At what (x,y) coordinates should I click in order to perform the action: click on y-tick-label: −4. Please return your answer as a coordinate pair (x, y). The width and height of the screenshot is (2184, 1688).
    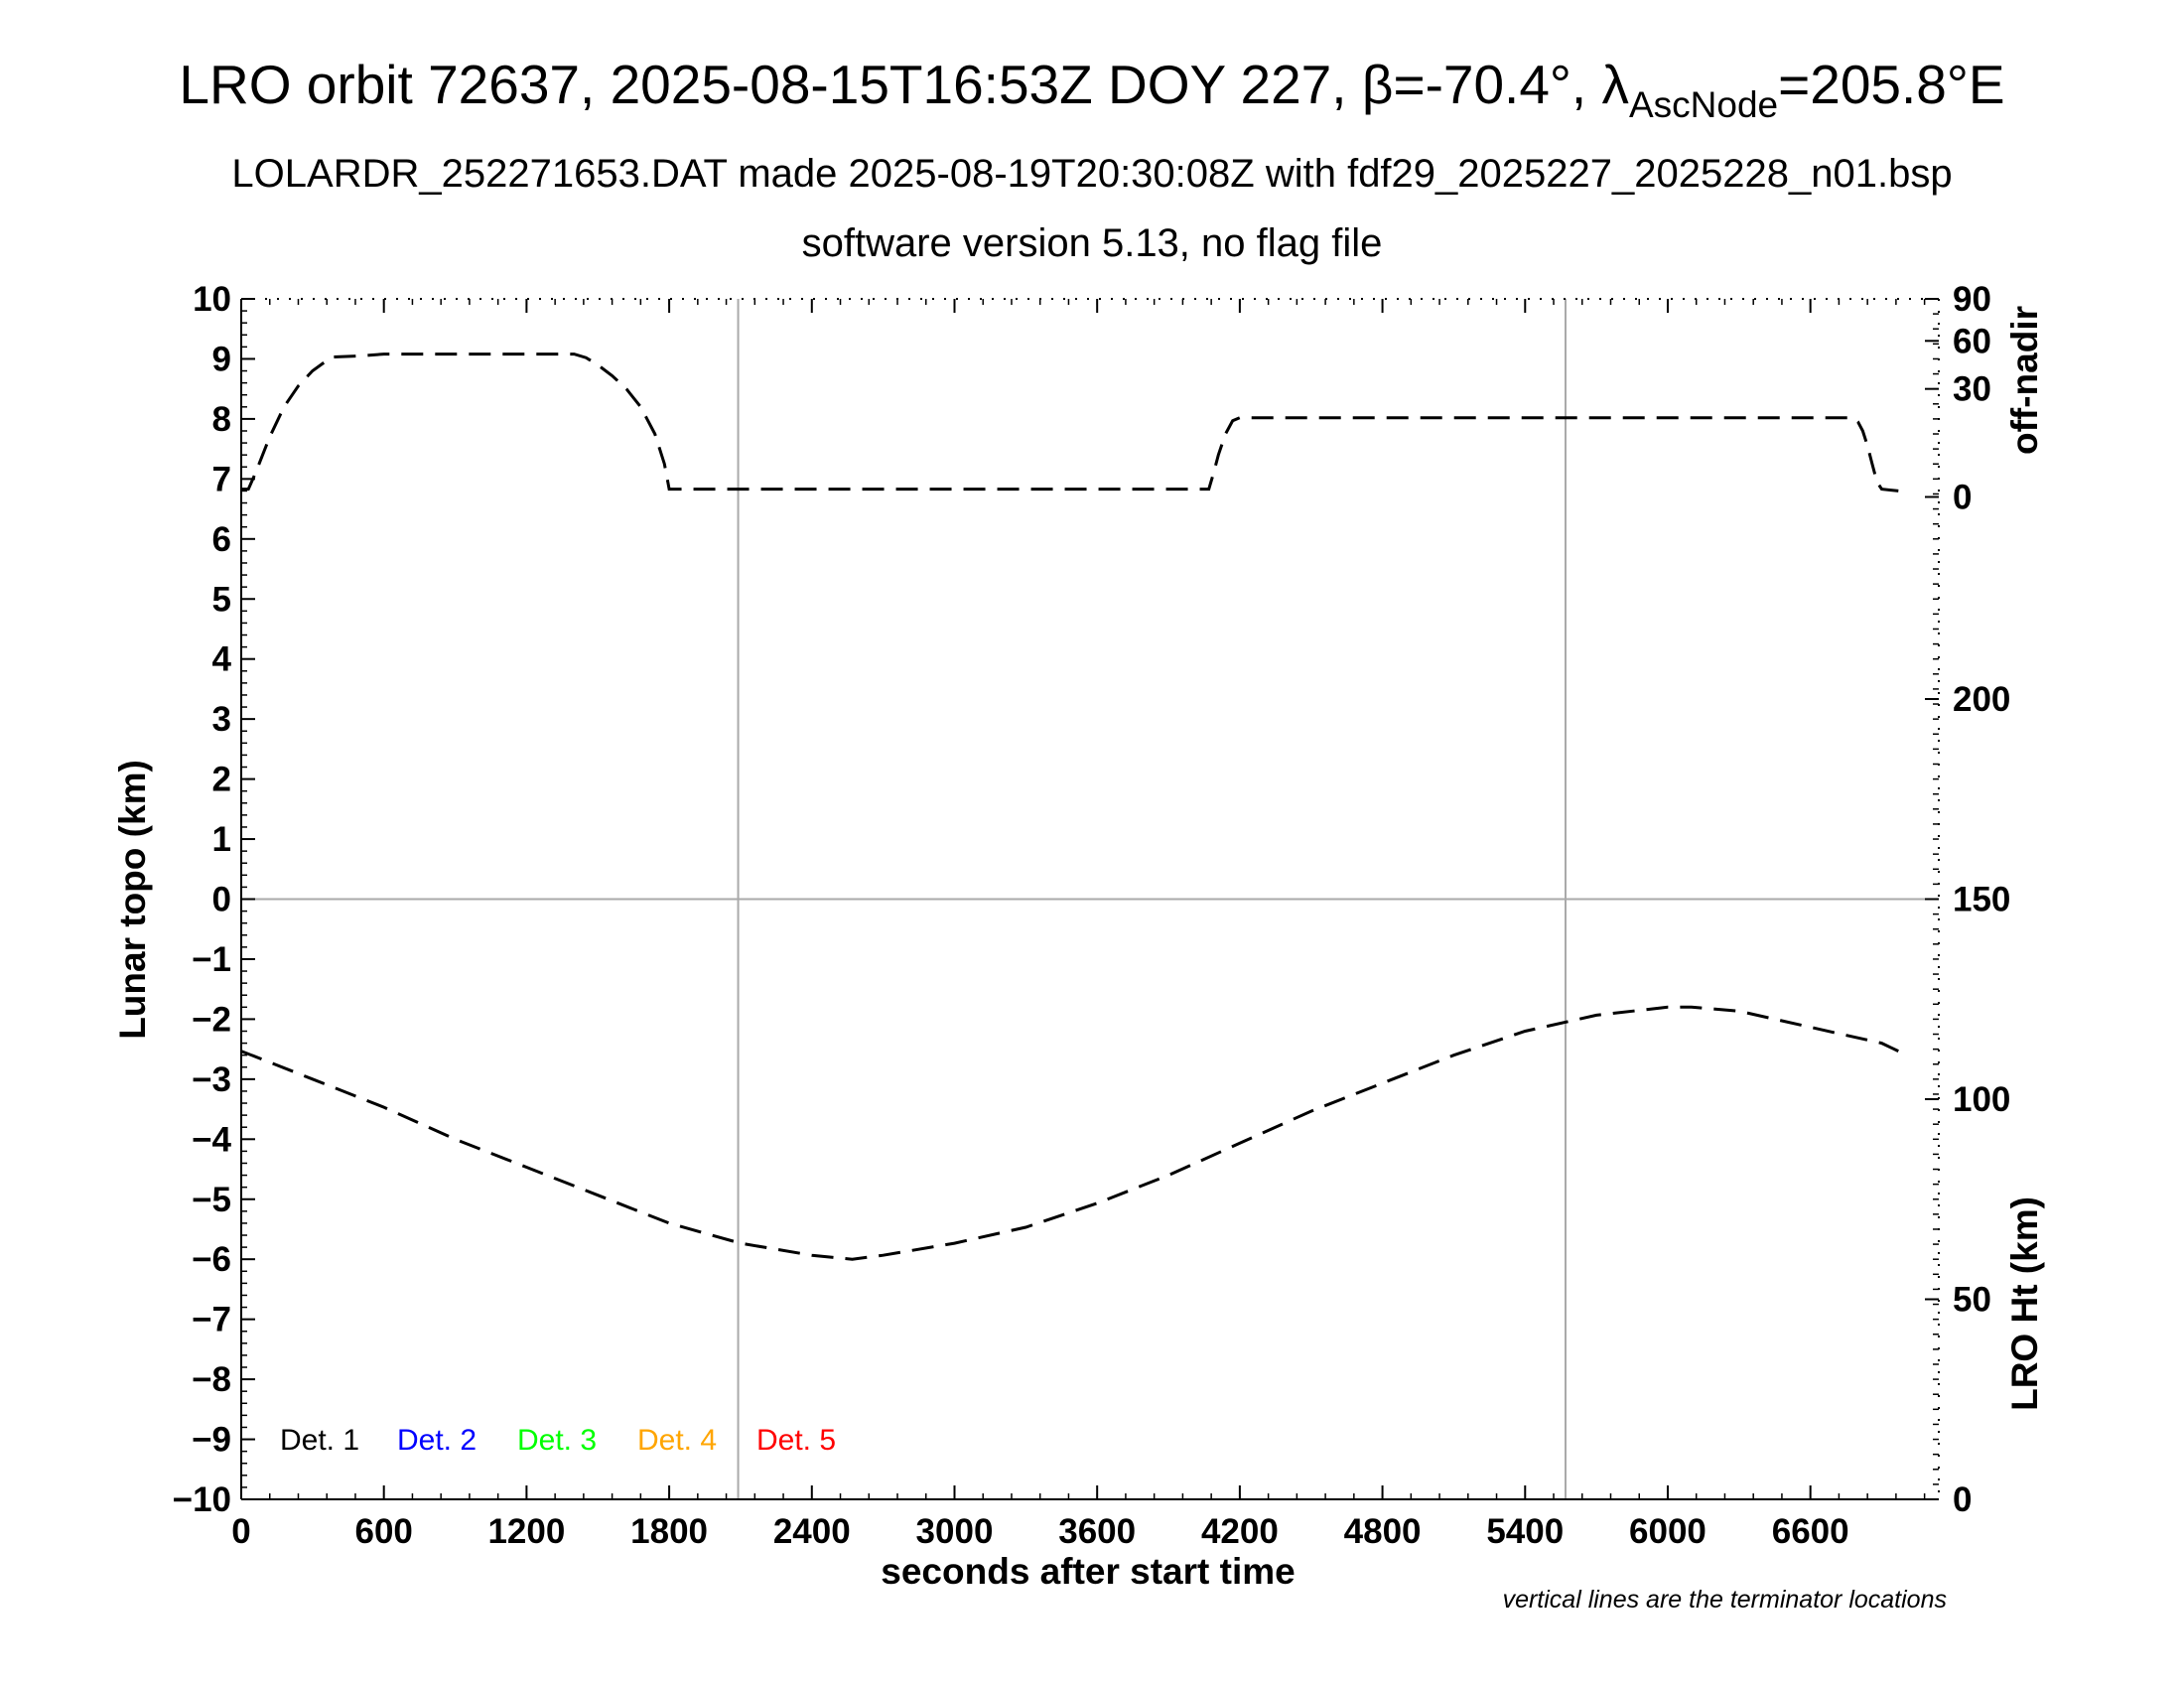
    Looking at the image, I should click on (211, 1139).